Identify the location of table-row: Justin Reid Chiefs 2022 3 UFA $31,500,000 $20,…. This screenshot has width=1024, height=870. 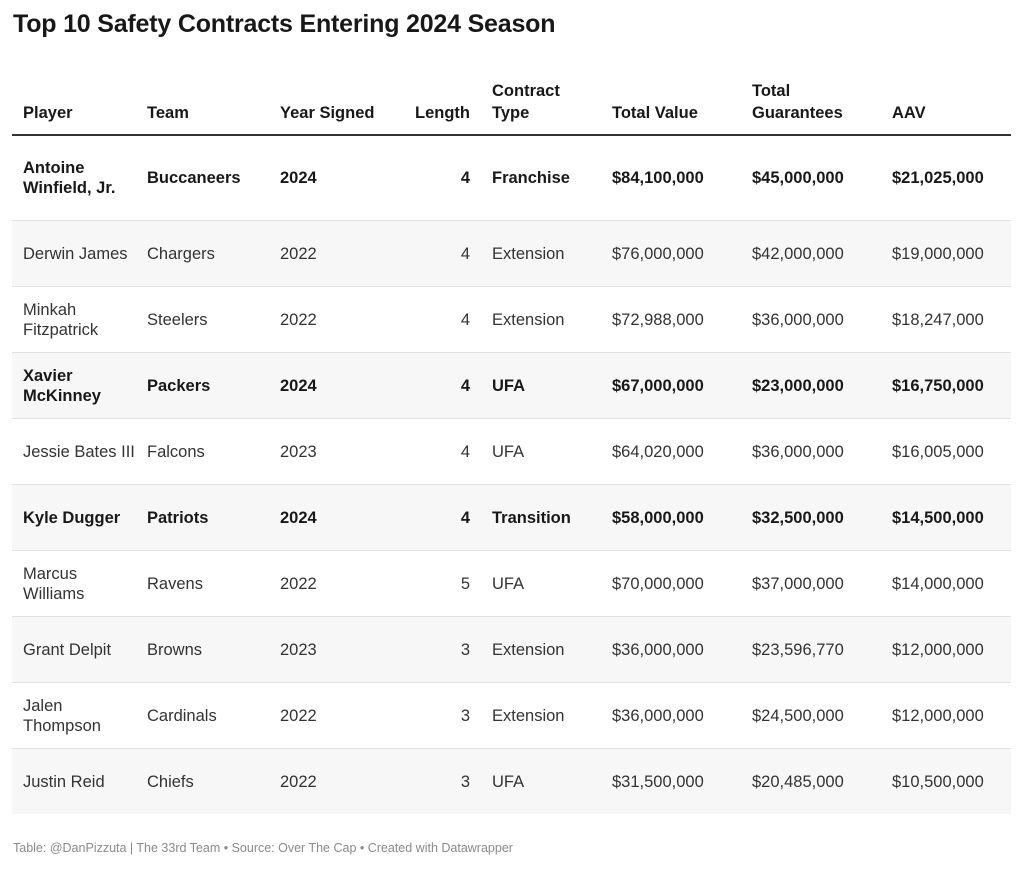
(511, 781).